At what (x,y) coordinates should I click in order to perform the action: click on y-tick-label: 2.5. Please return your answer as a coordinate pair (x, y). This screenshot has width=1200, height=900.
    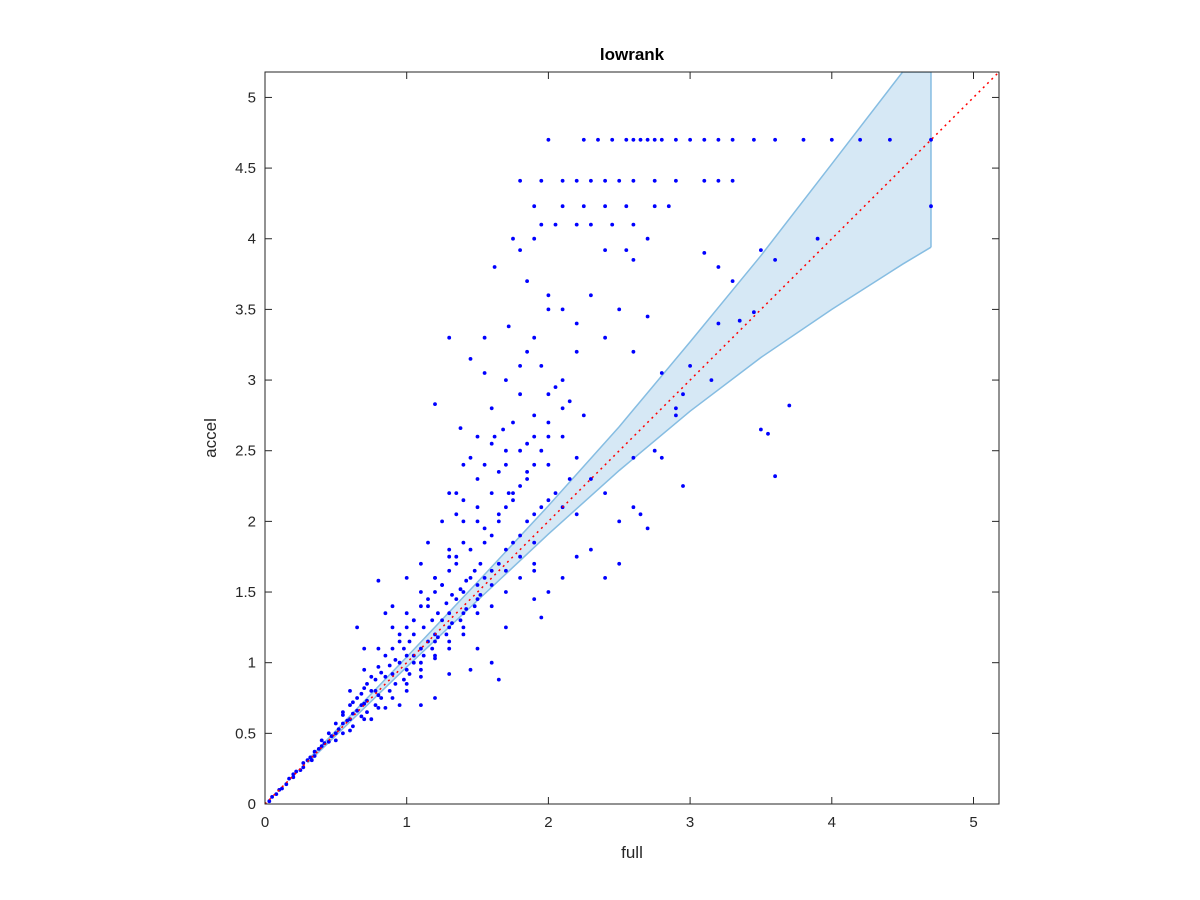
    Looking at the image, I should click on (245, 451).